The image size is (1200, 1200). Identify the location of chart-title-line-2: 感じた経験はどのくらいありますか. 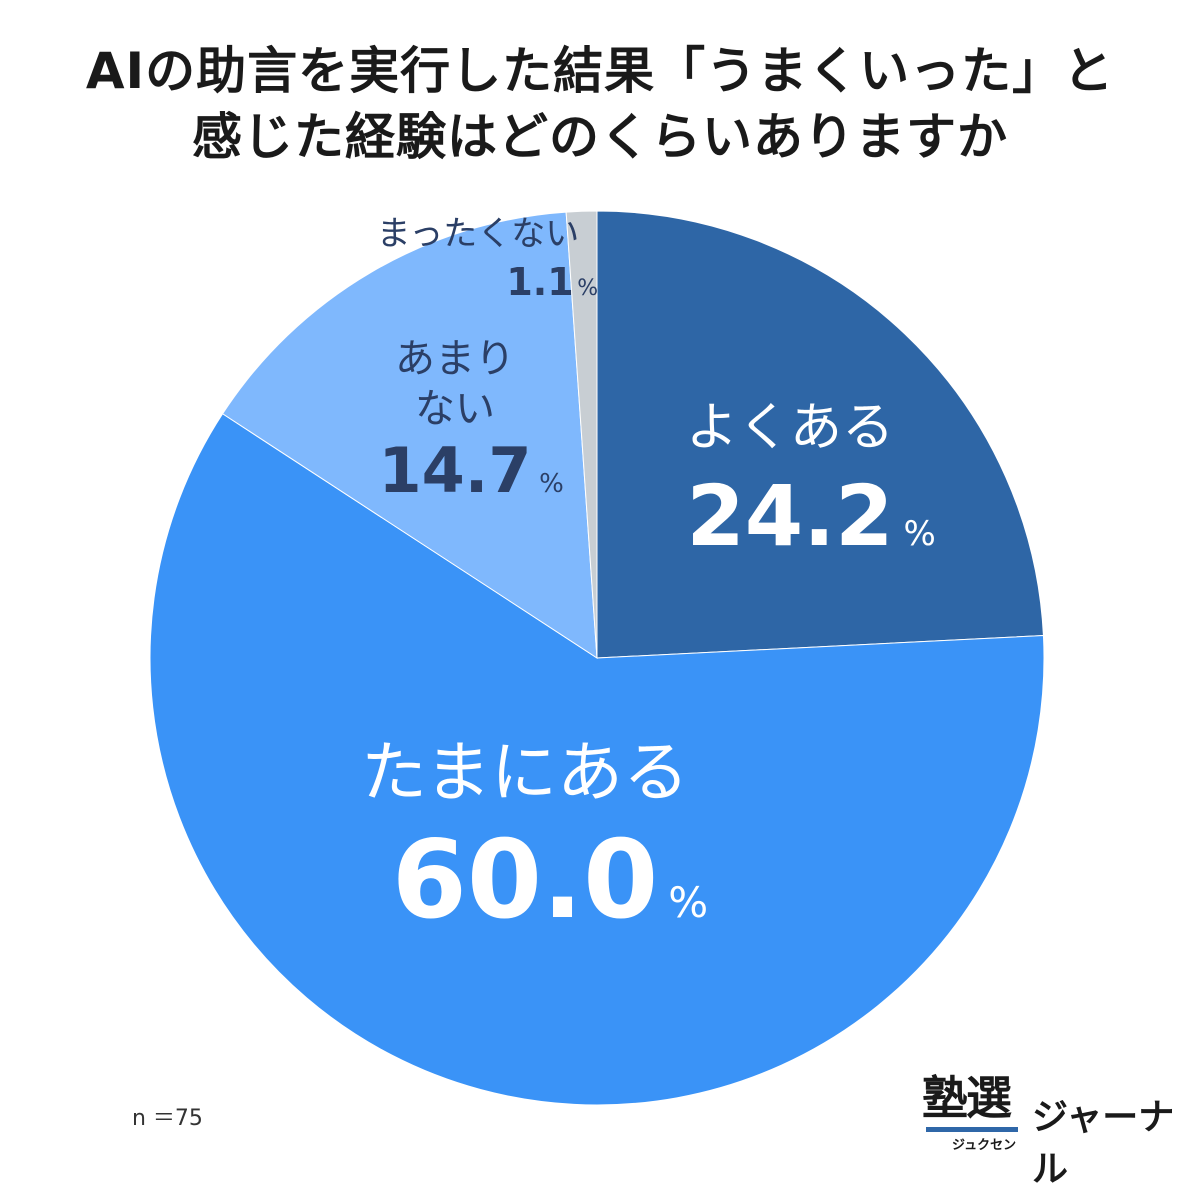
(600, 137).